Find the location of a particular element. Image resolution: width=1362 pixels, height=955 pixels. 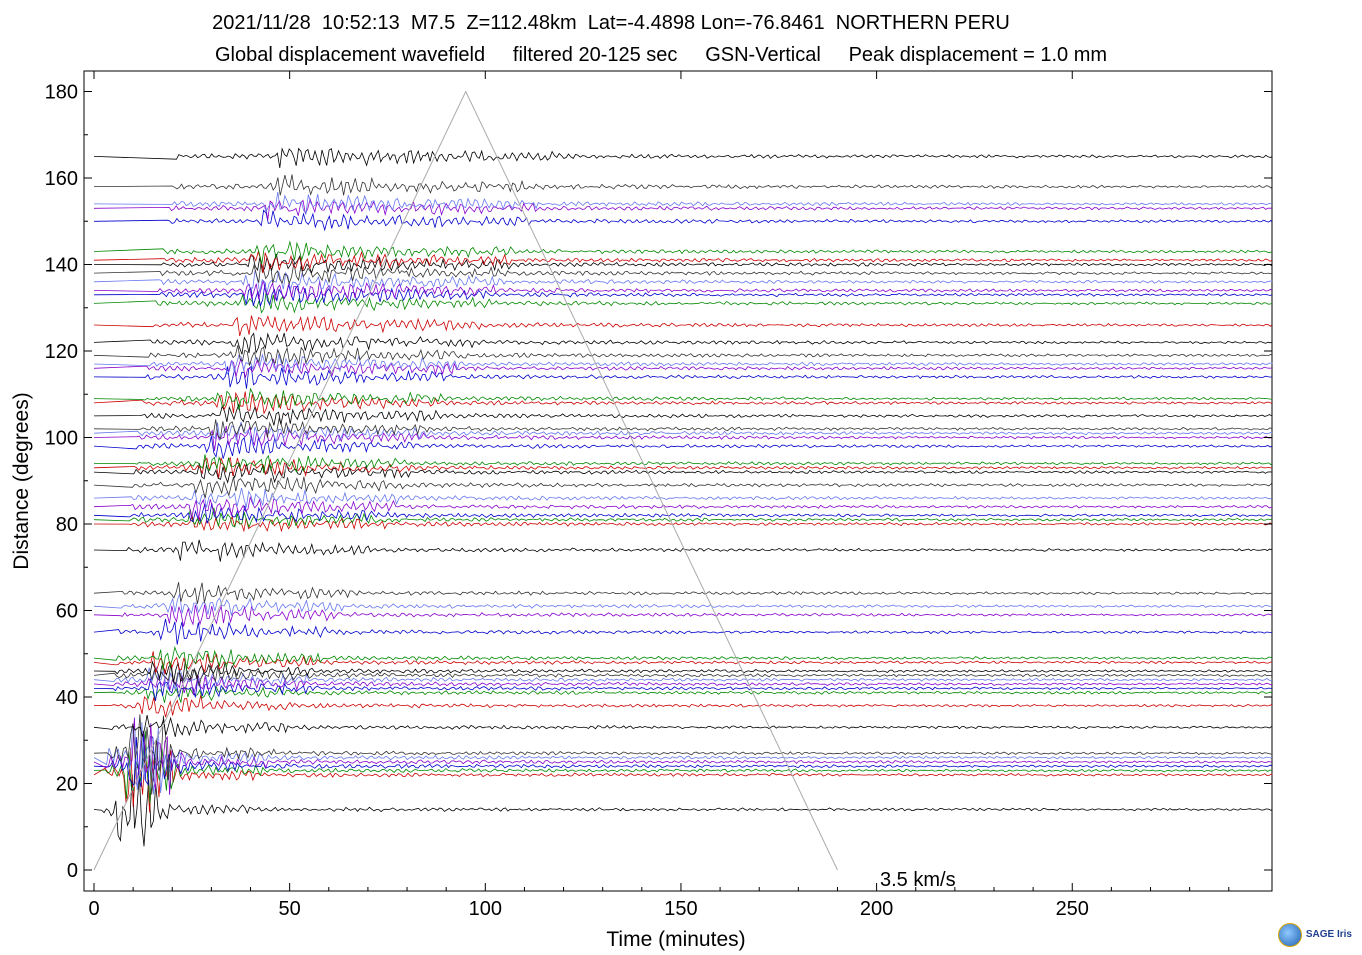

sage-iris-logo: SAGE Iris is located at coordinates (1314, 935).